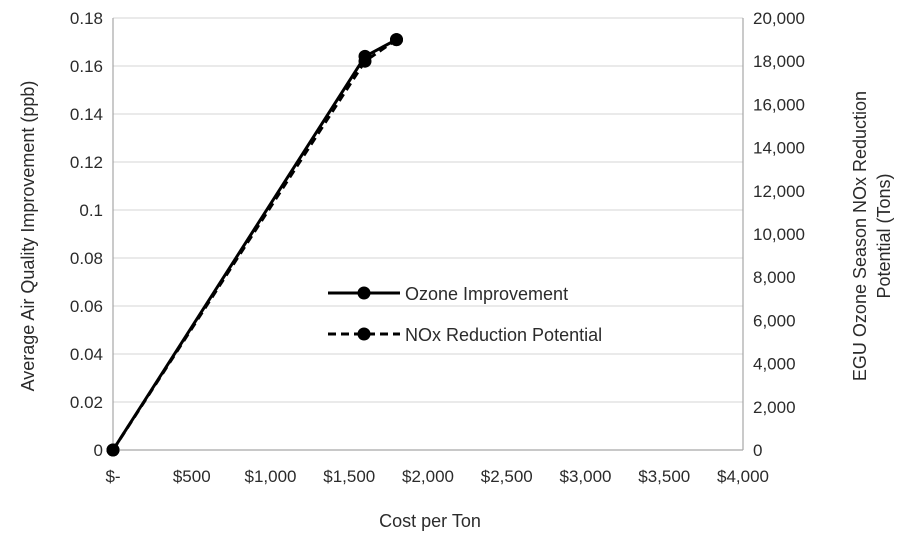 This screenshot has width=902, height=533. Describe the element at coordinates (774, 277) in the screenshot. I see `y2-tick-label-4: 8,000` at that location.